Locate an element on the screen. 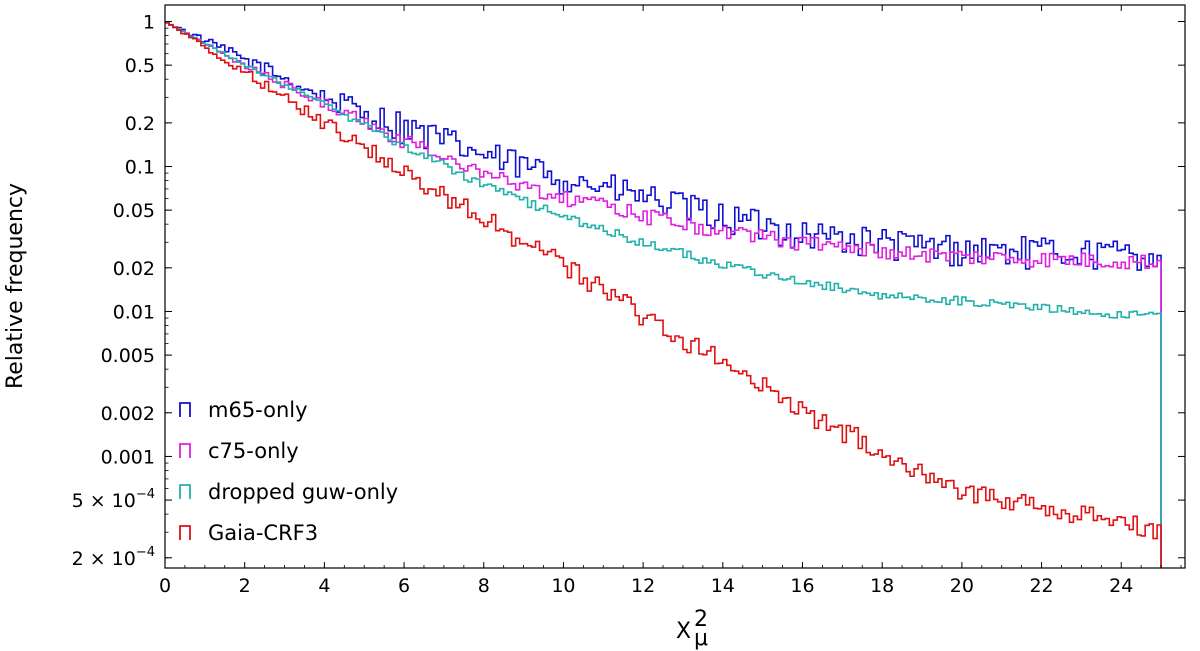 The height and width of the screenshot is (651, 1200). legend-label: dropped guw-only is located at coordinates (303, 492).